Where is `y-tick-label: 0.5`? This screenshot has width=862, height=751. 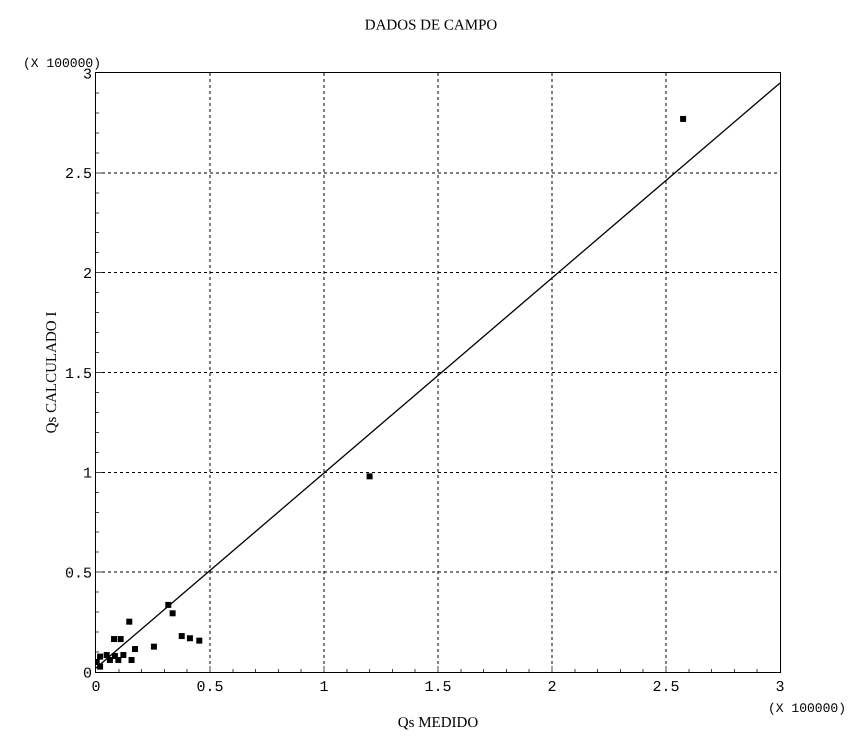
y-tick-label: 0.5 is located at coordinates (78, 573).